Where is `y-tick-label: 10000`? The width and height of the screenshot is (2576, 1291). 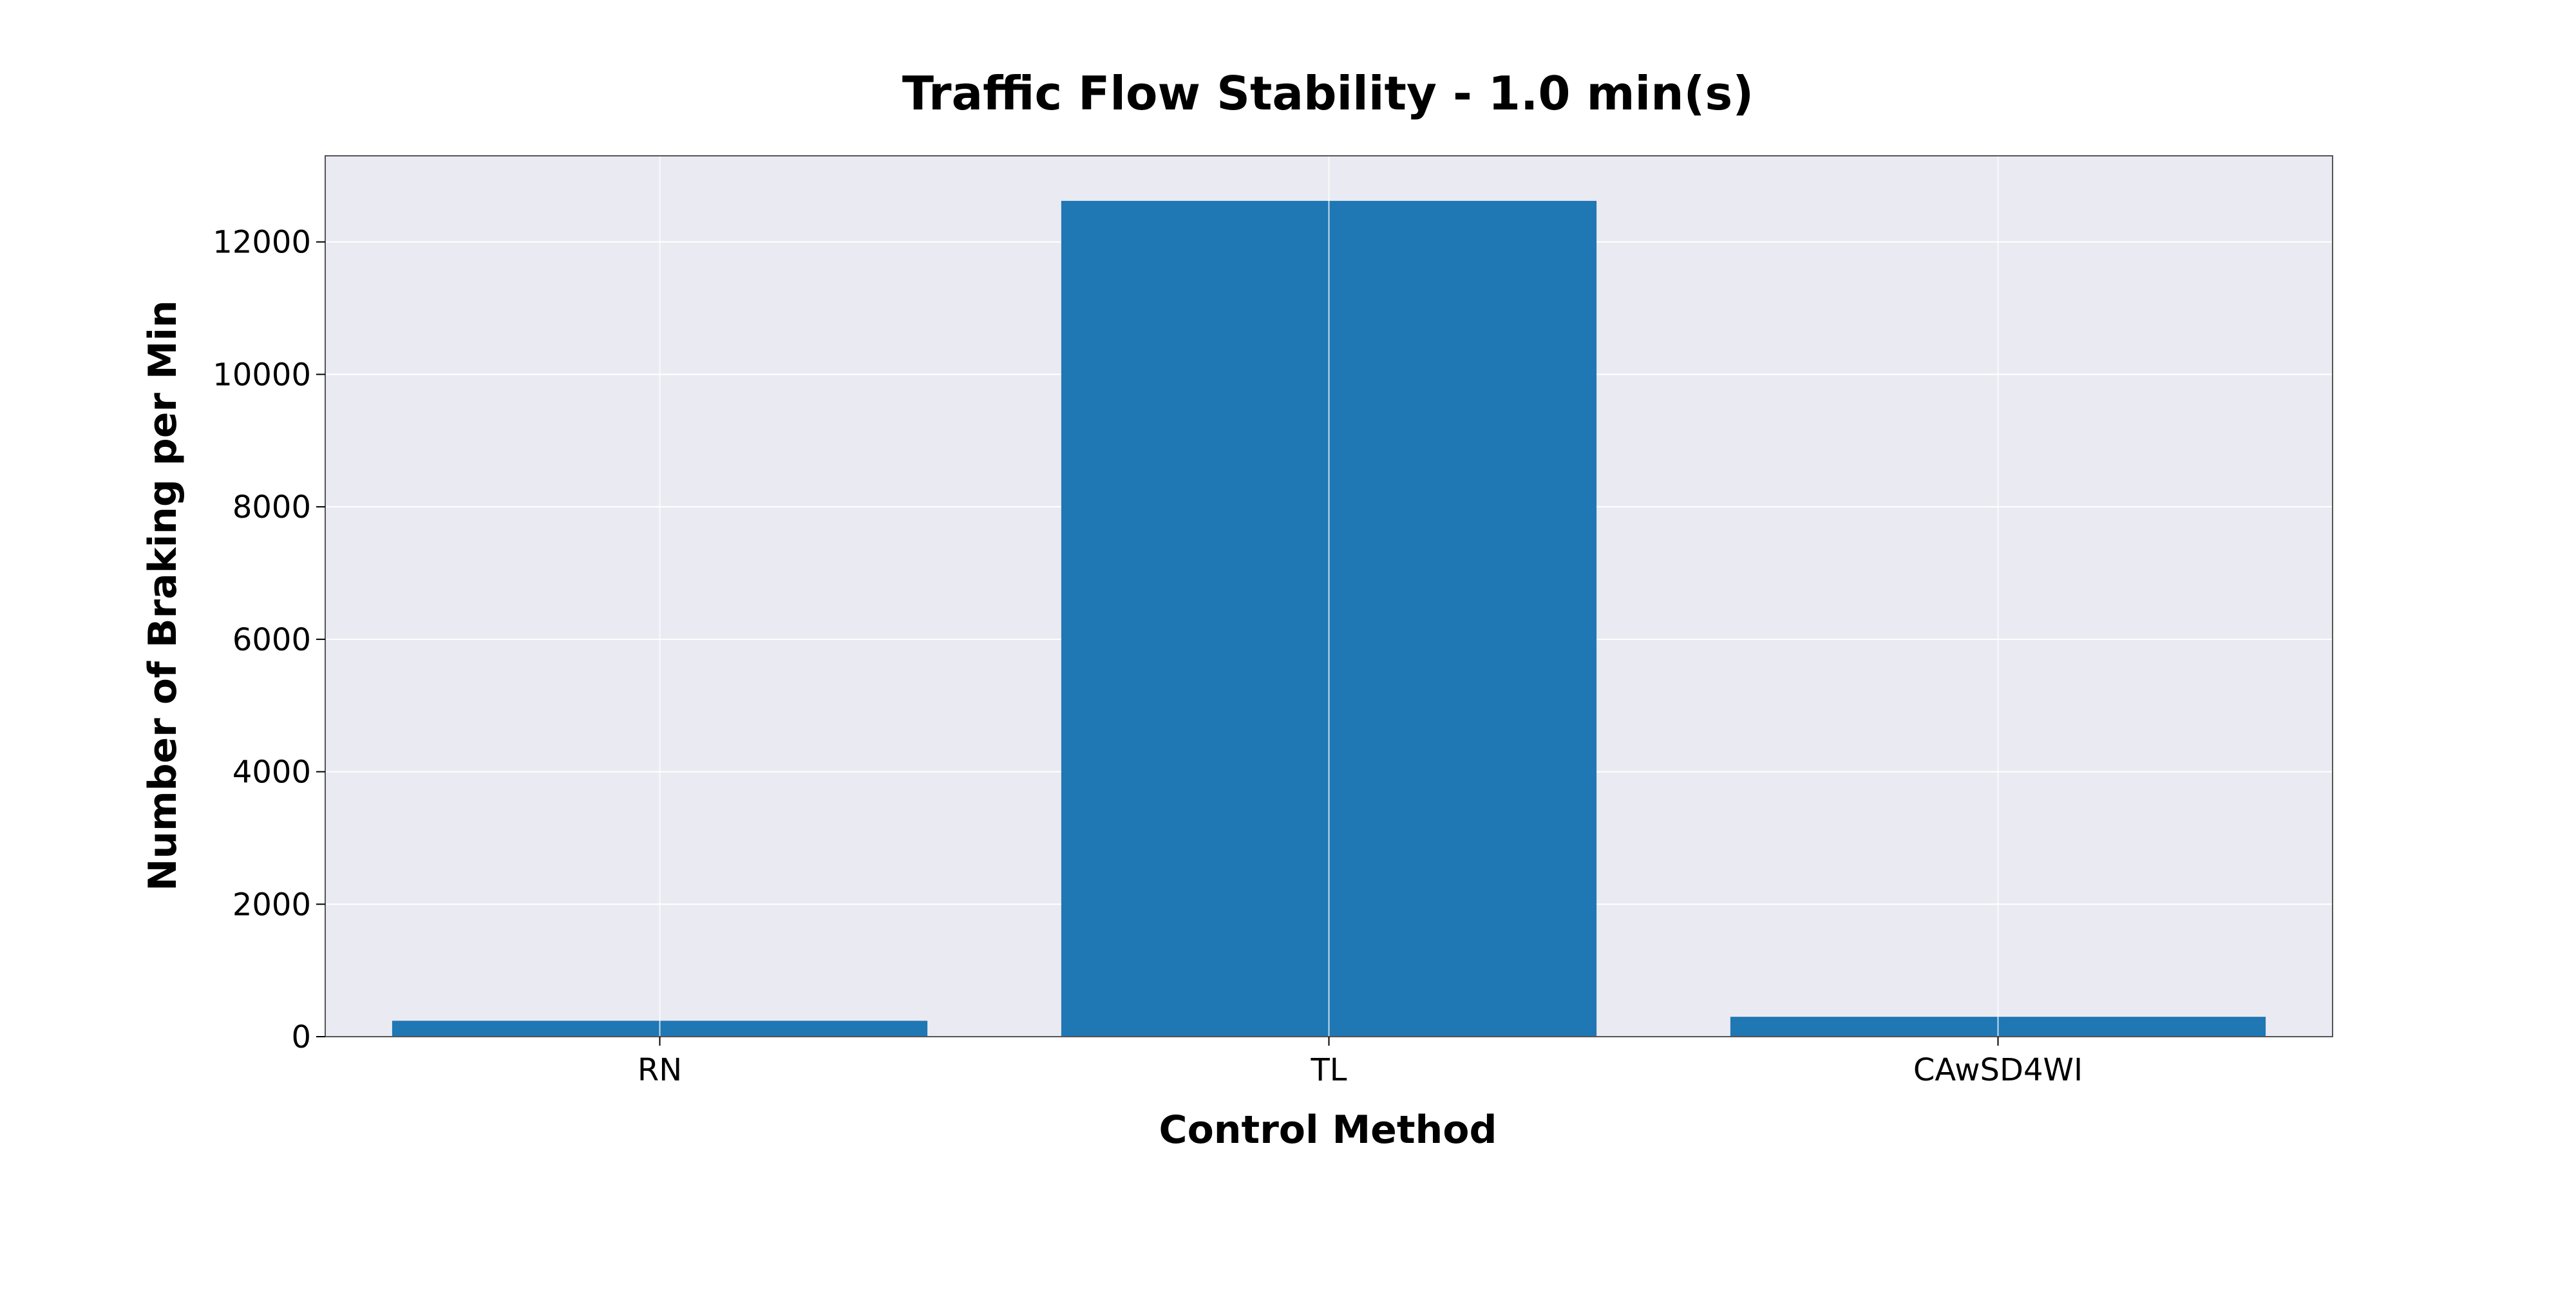
y-tick-label: 10000 is located at coordinates (262, 375).